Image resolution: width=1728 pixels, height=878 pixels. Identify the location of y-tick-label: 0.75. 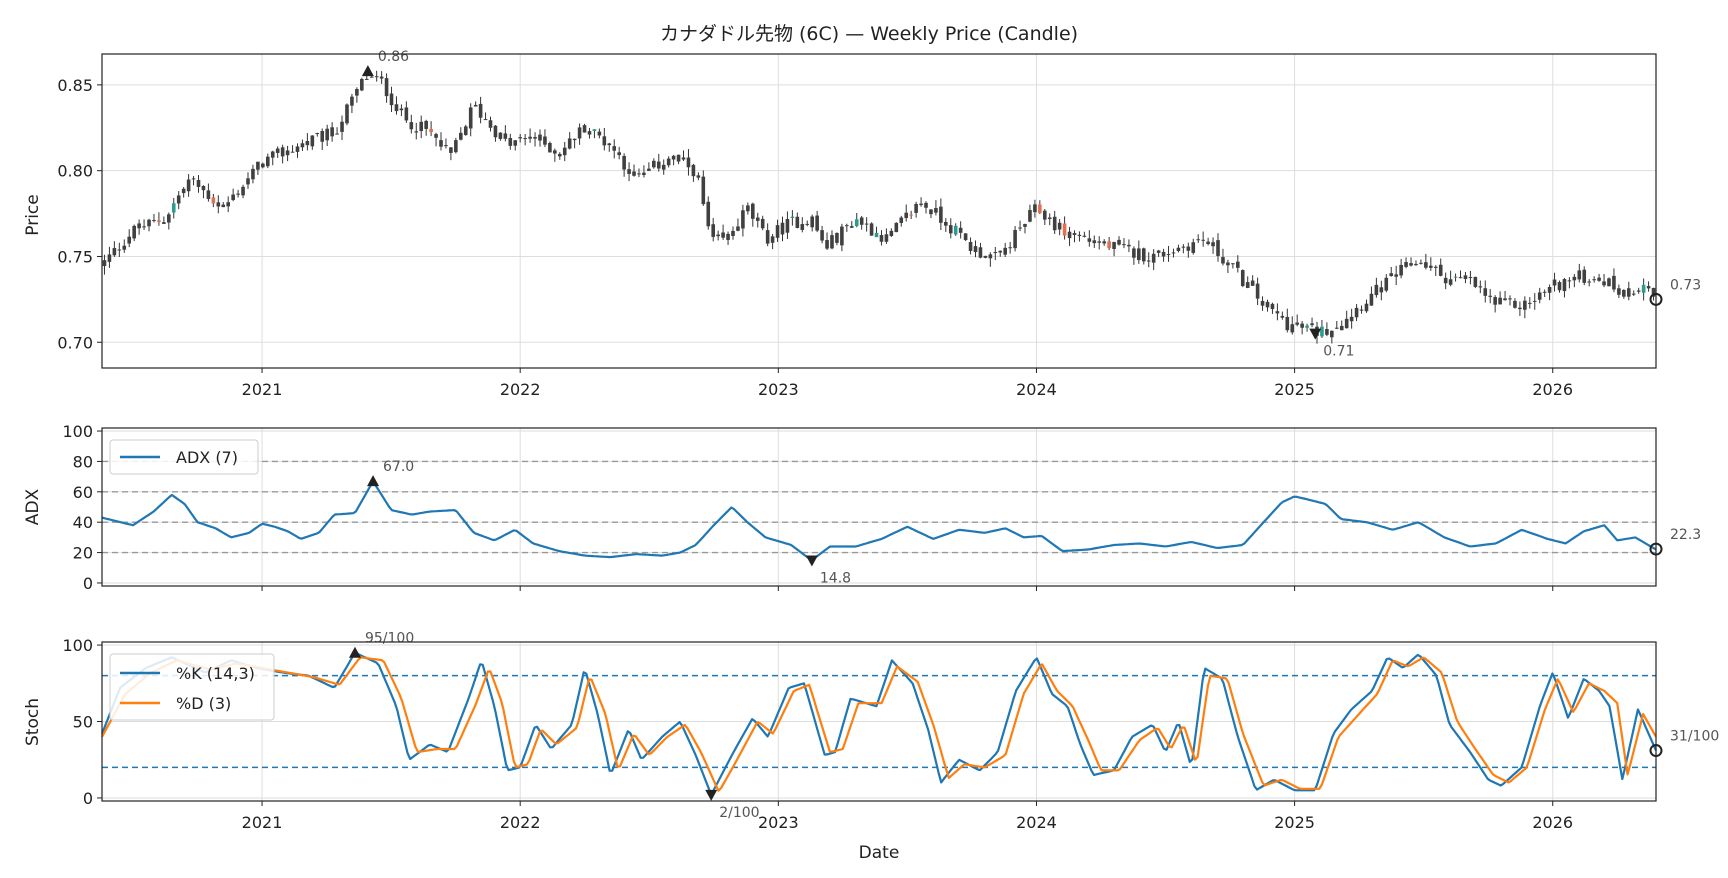
(75, 256).